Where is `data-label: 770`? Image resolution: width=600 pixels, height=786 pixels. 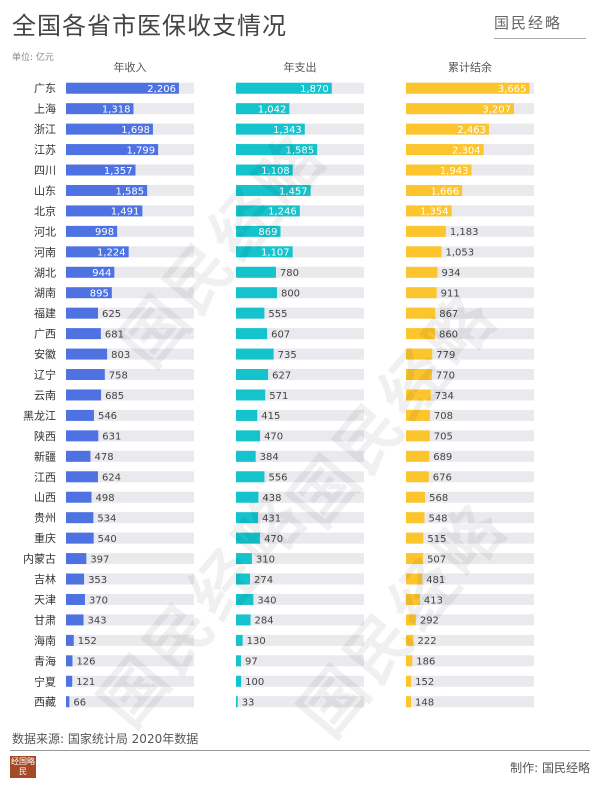
data-label: 770 is located at coordinates (445, 375).